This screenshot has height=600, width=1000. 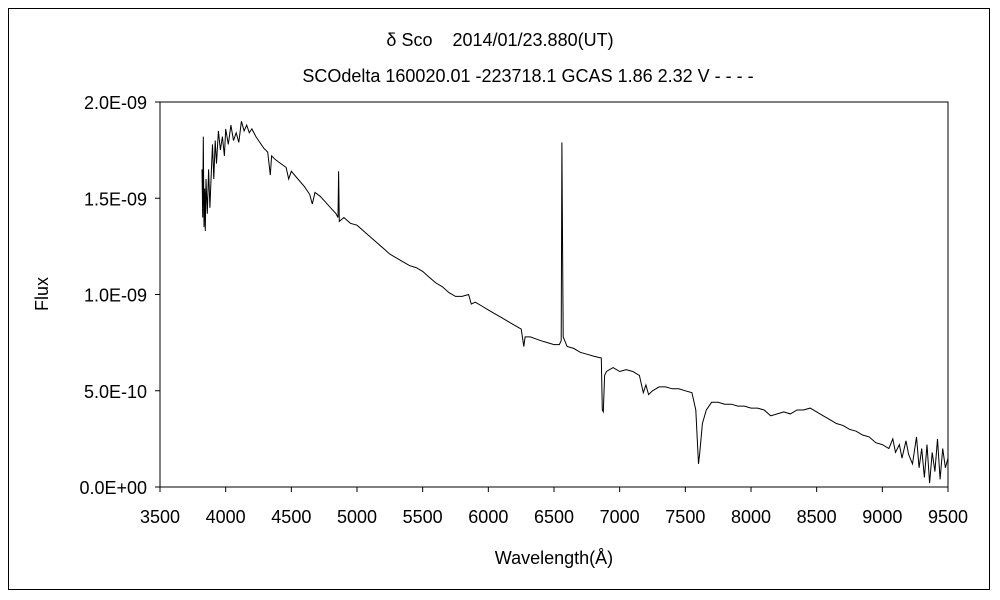 I want to click on x-tick-label: 6000, so click(x=488, y=517).